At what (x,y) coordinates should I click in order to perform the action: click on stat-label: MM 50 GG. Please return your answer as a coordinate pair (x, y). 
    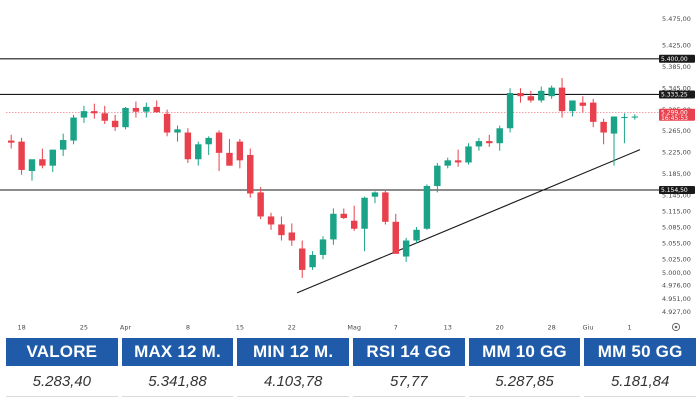
    Looking at the image, I should click on (640, 352).